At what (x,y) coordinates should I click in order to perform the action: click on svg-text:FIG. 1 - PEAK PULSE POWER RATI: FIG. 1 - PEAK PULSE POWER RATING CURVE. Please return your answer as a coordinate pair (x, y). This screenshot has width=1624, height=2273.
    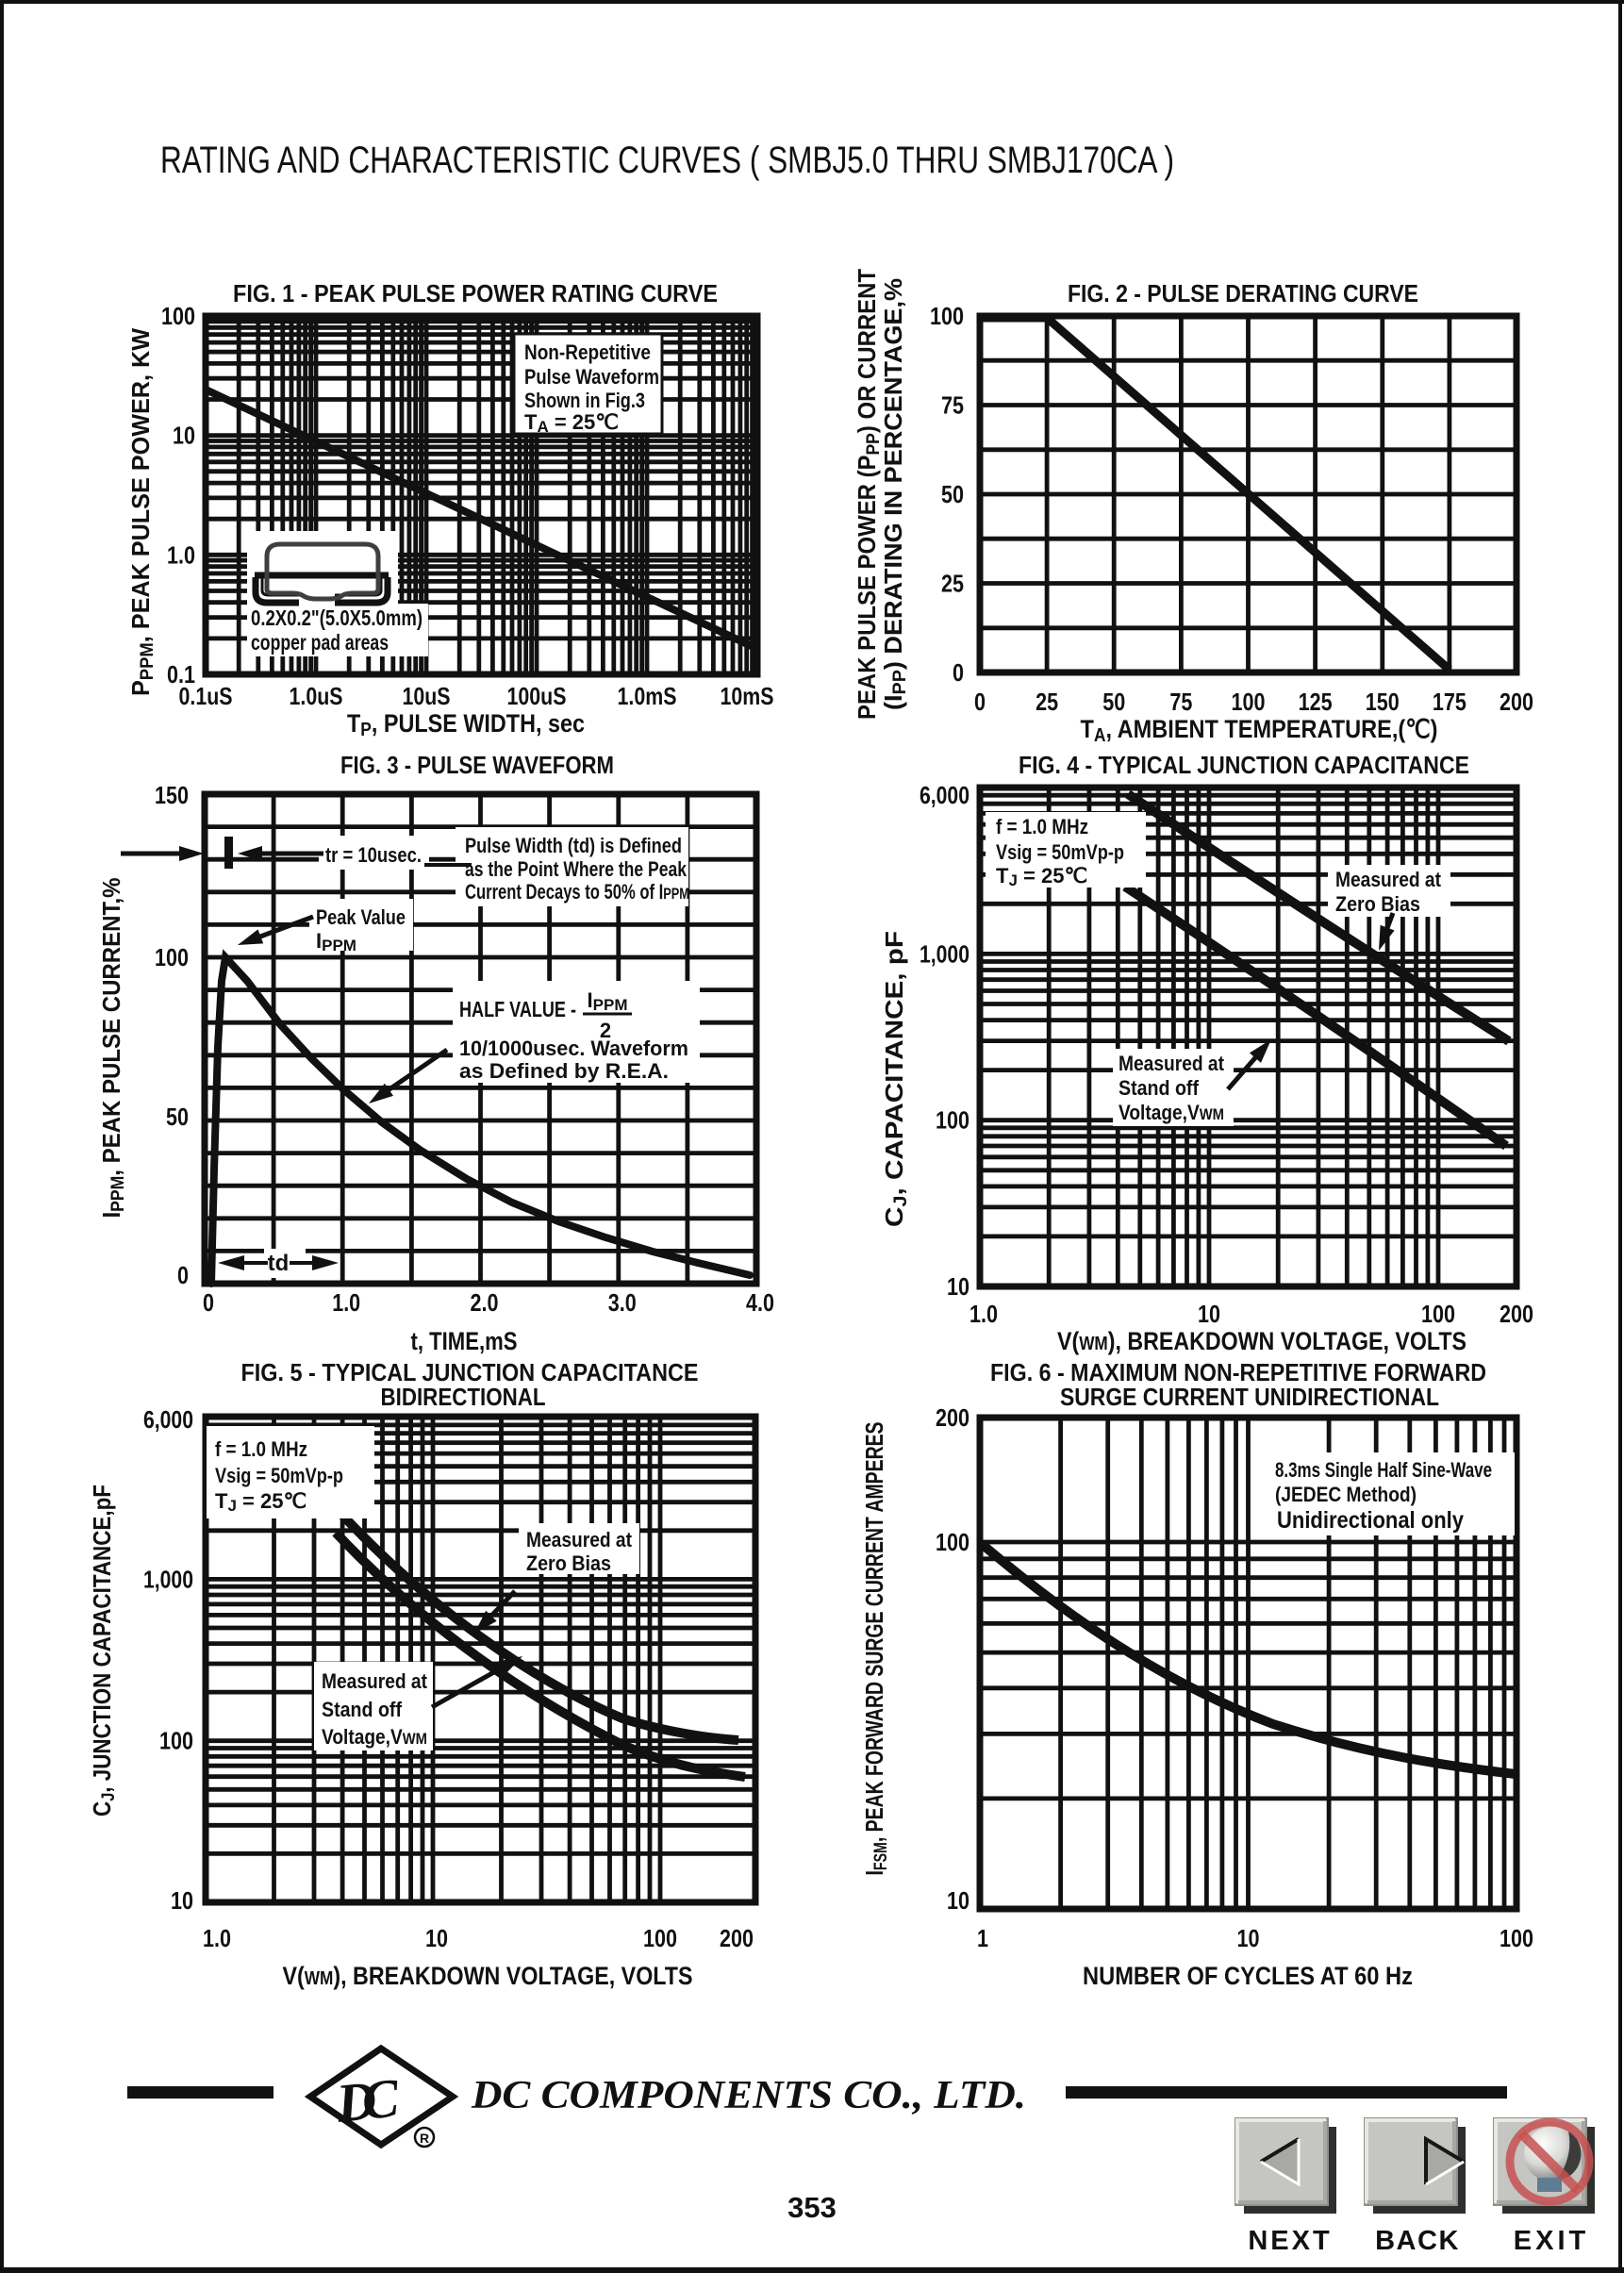
    Looking at the image, I should click on (475, 293).